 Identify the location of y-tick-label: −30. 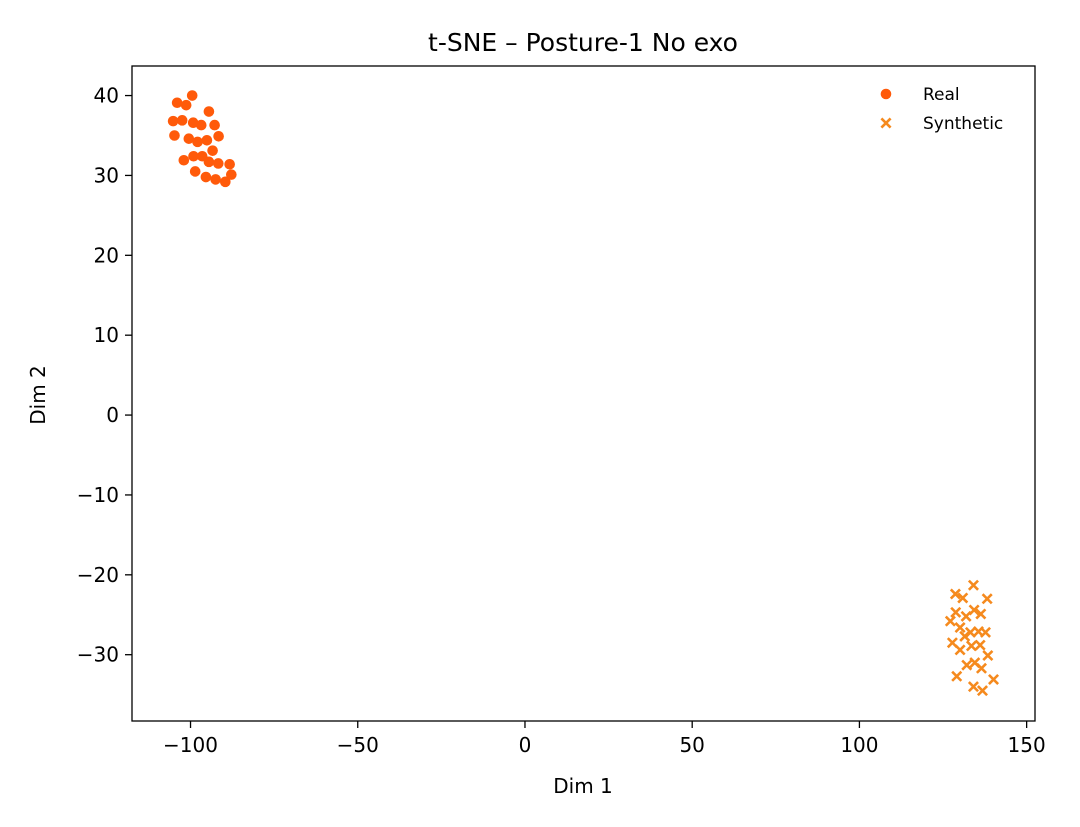
(98, 655).